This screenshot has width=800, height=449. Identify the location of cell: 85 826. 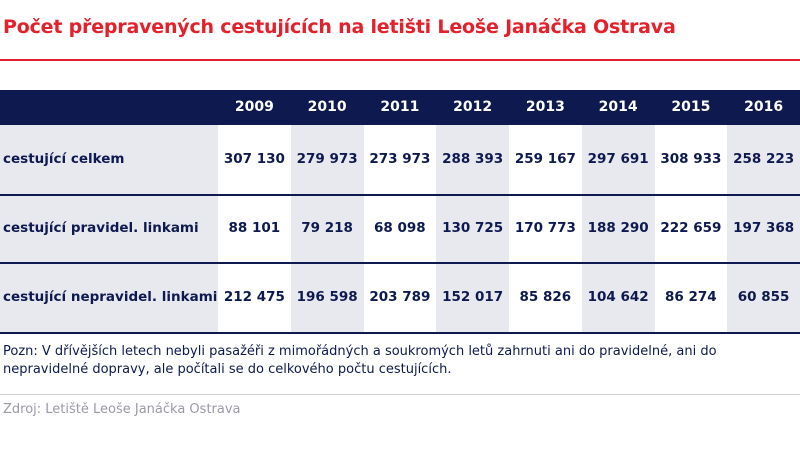
(545, 297).